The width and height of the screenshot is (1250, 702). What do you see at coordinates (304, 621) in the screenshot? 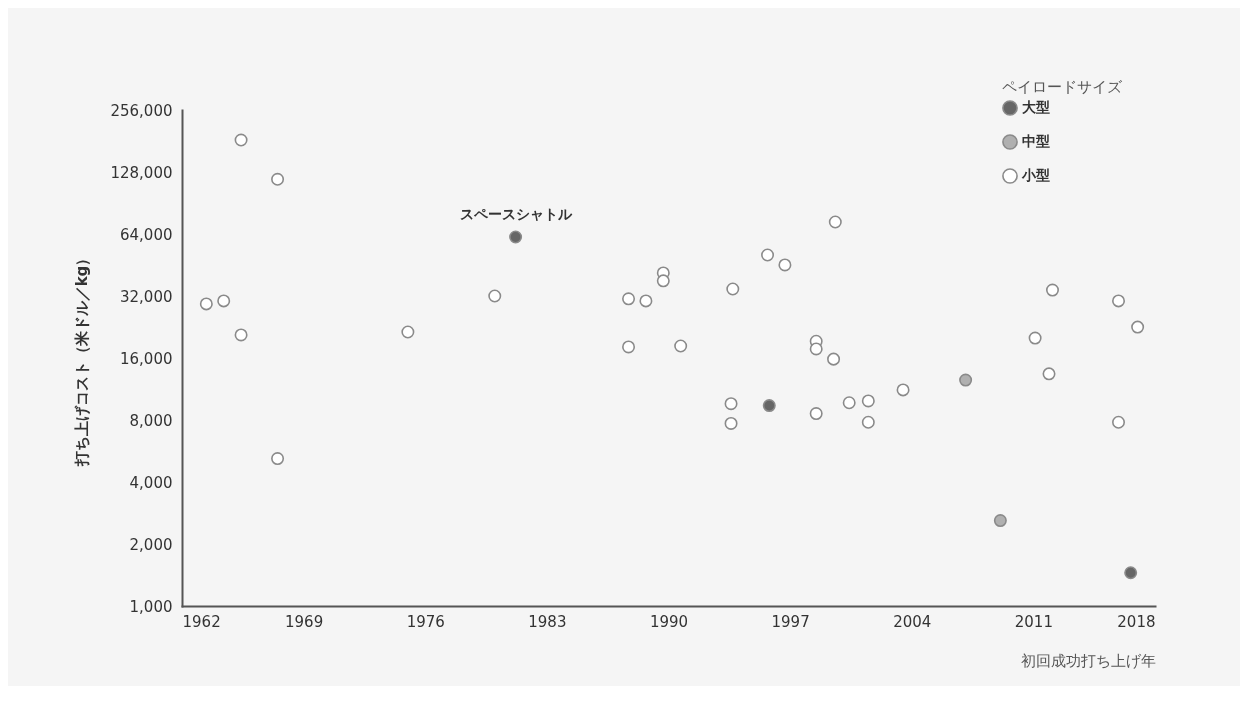
I see `x-tick-label: 1969` at bounding box center [304, 621].